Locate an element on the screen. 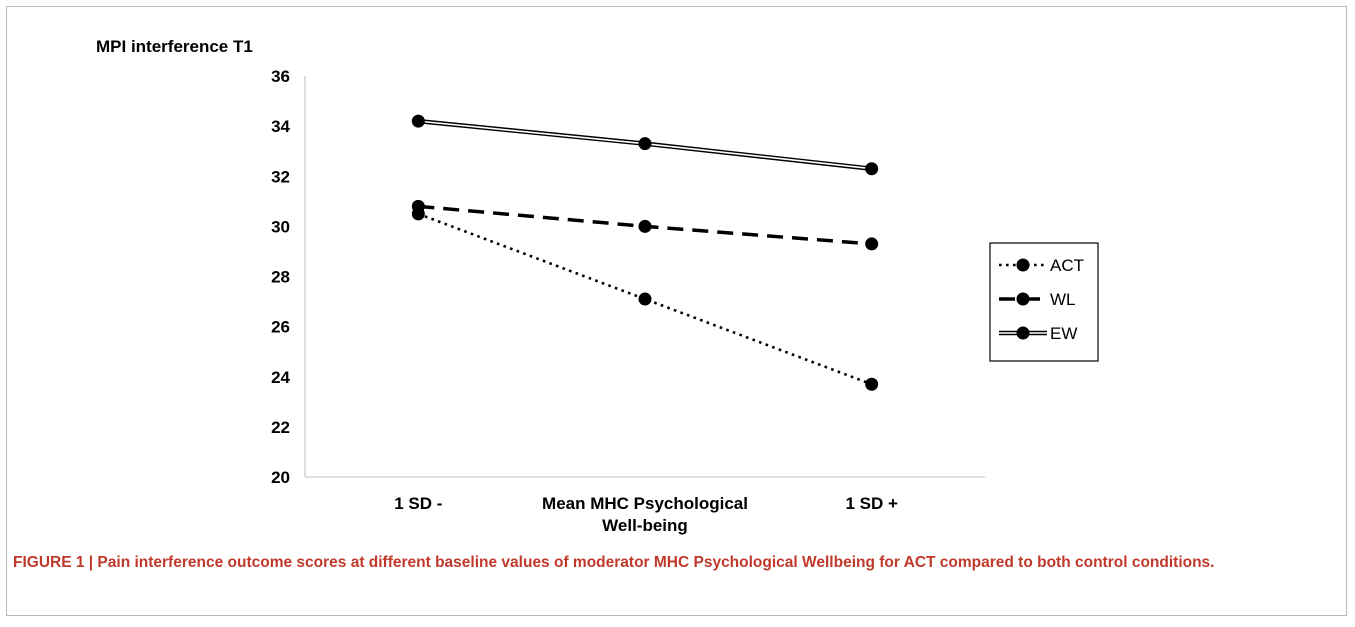 The image size is (1355, 627). legend-label-act: ACT is located at coordinates (1067, 265).